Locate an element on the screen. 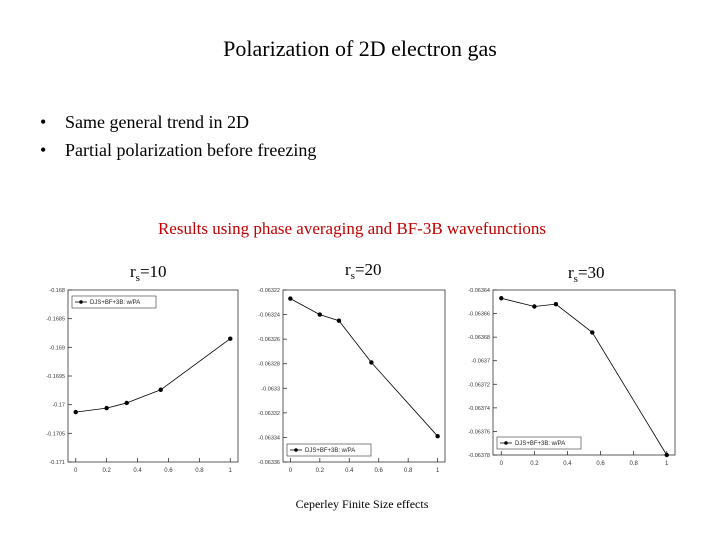  y-tick-label: -0.1705 is located at coordinates (55, 434).